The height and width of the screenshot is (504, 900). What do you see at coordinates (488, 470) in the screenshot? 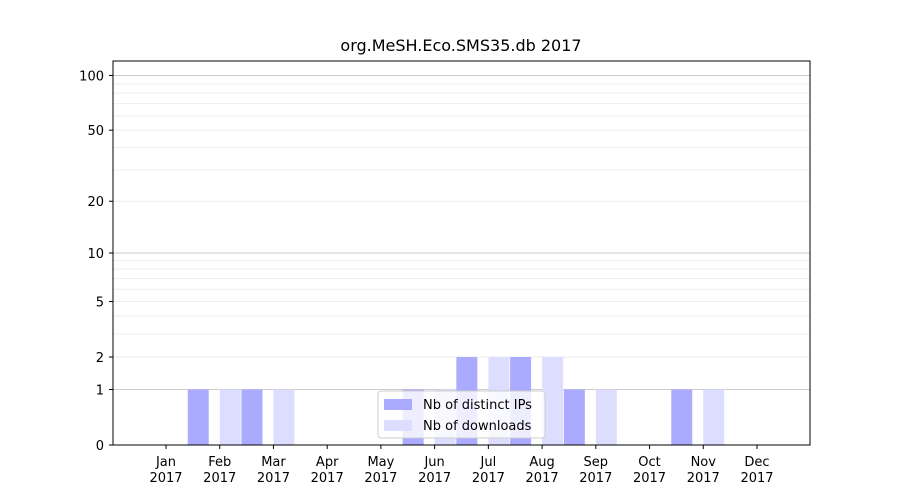
I see `x-tick-label: Jul 2017` at bounding box center [488, 470].